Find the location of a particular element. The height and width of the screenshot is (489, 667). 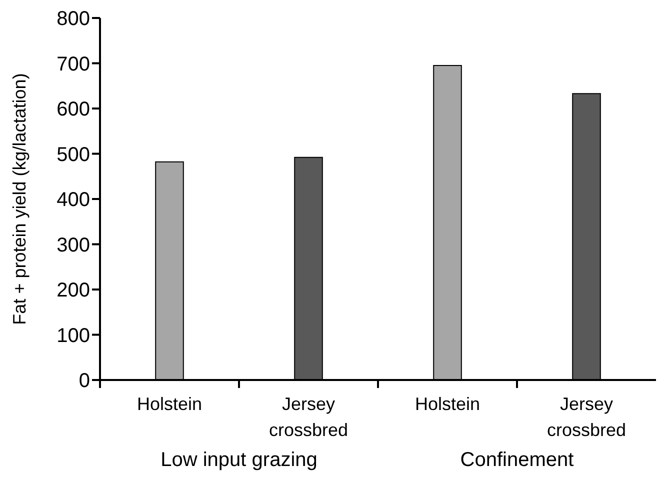

y-tick-label: 800 is located at coordinates (73, 19).